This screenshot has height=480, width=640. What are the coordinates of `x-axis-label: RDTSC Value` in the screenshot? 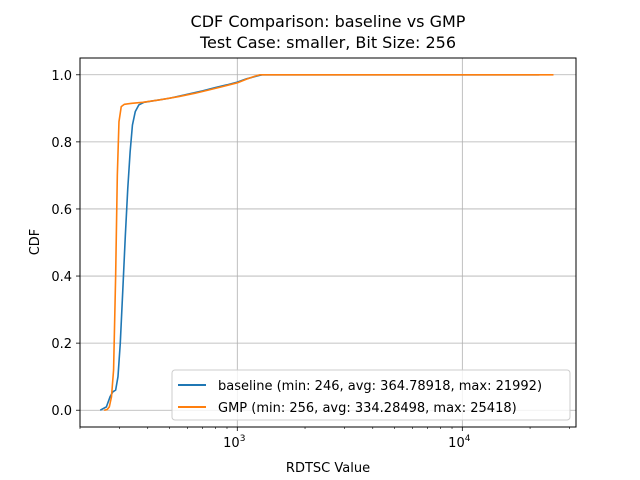 It's located at (328, 468).